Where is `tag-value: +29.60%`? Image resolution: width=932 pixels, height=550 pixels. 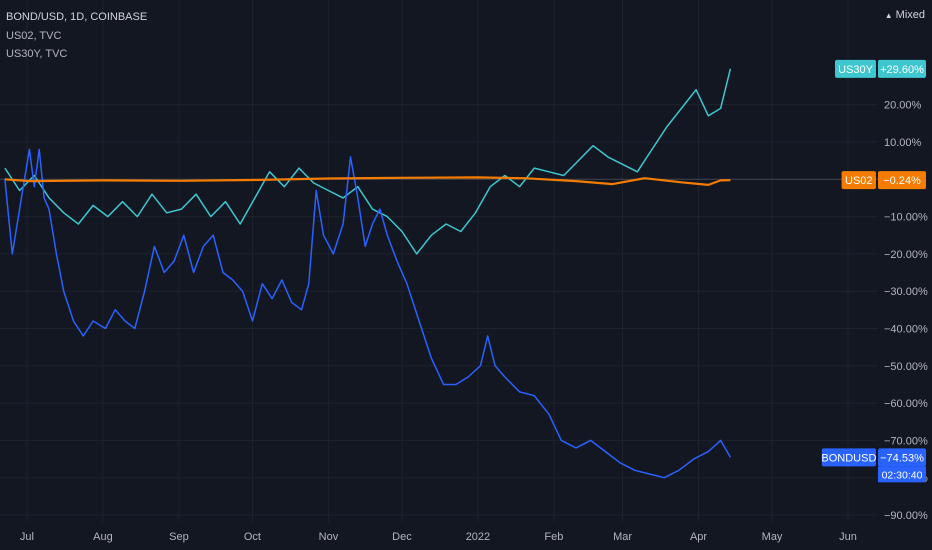 tag-value: +29.60% is located at coordinates (902, 70).